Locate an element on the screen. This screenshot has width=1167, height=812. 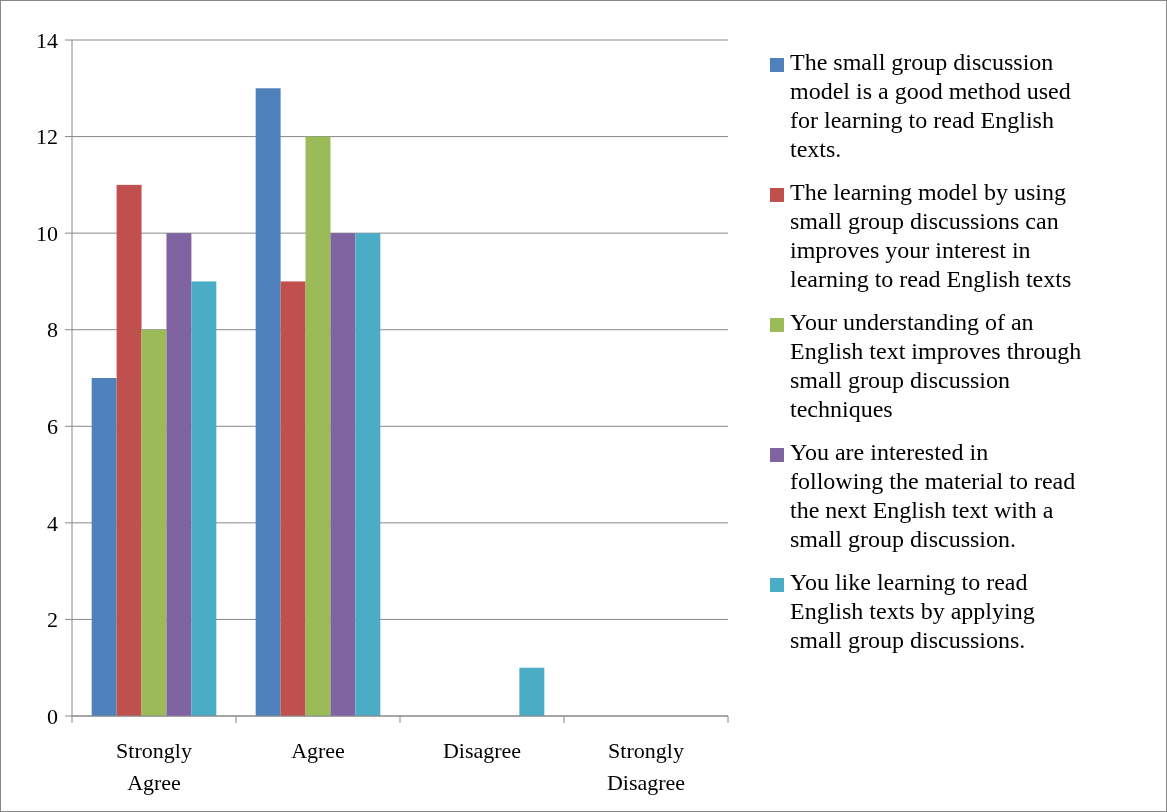
y-tick-label: 2 is located at coordinates (52, 620).